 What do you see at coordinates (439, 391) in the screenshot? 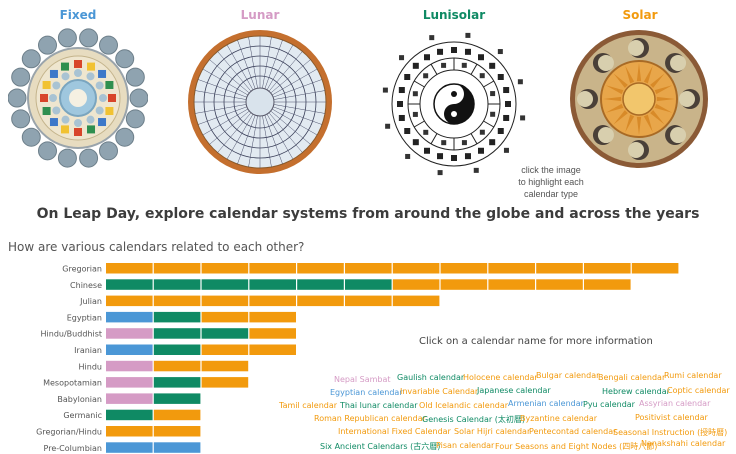
I see `calendar-name-link: Invariable Calendar` at bounding box center [439, 391].